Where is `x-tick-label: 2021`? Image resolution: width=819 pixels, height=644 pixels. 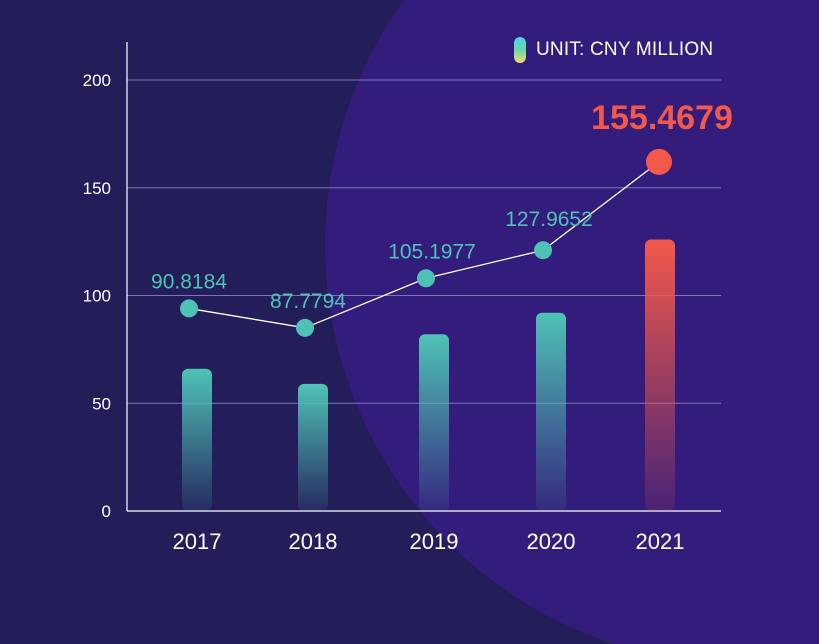 x-tick-label: 2021 is located at coordinates (660, 541).